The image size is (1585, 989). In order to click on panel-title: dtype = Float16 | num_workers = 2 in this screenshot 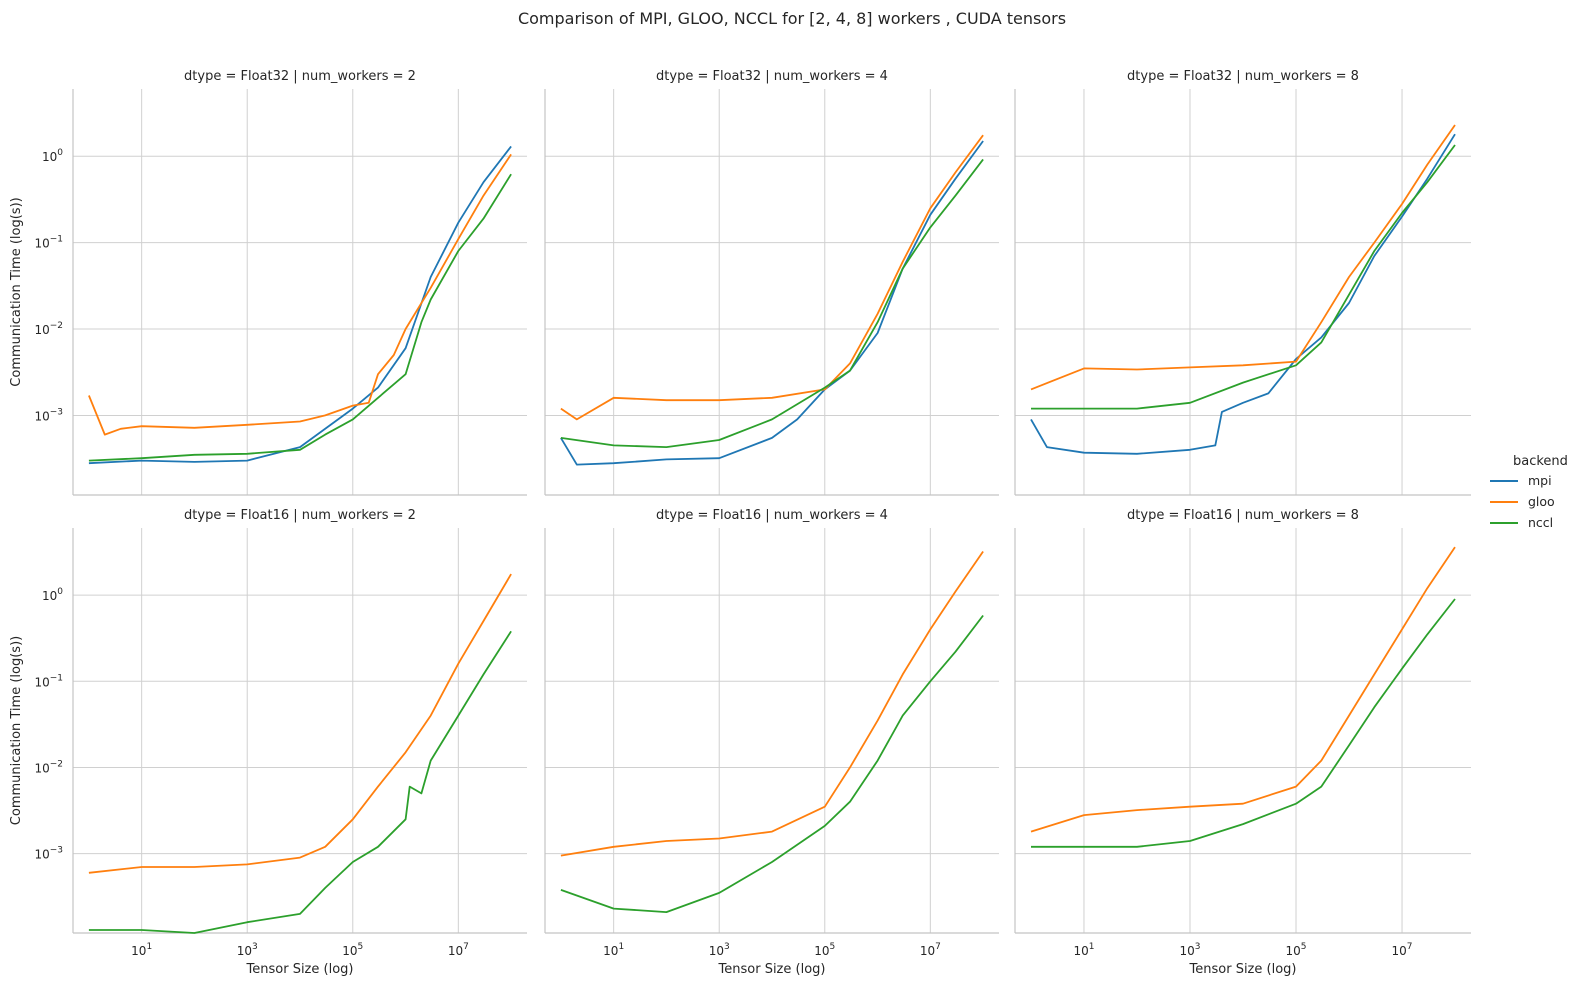, I will do `click(300, 515)`.